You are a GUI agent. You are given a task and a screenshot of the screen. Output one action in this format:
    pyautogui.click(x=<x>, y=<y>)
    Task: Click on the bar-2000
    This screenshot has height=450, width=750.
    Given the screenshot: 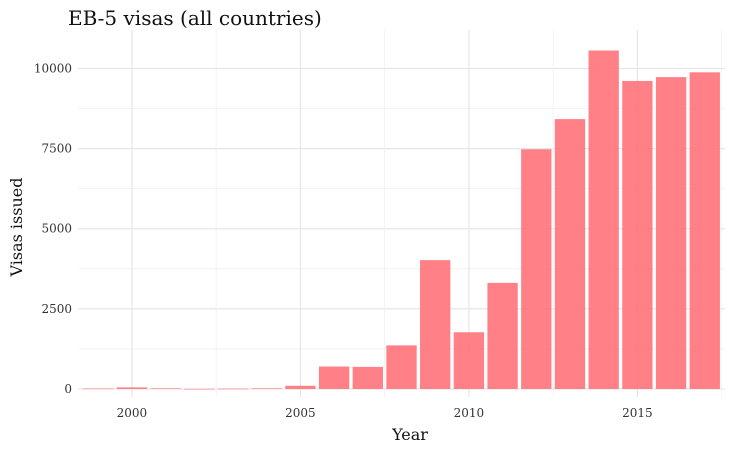 What is the action you would take?
    pyautogui.click(x=132, y=388)
    